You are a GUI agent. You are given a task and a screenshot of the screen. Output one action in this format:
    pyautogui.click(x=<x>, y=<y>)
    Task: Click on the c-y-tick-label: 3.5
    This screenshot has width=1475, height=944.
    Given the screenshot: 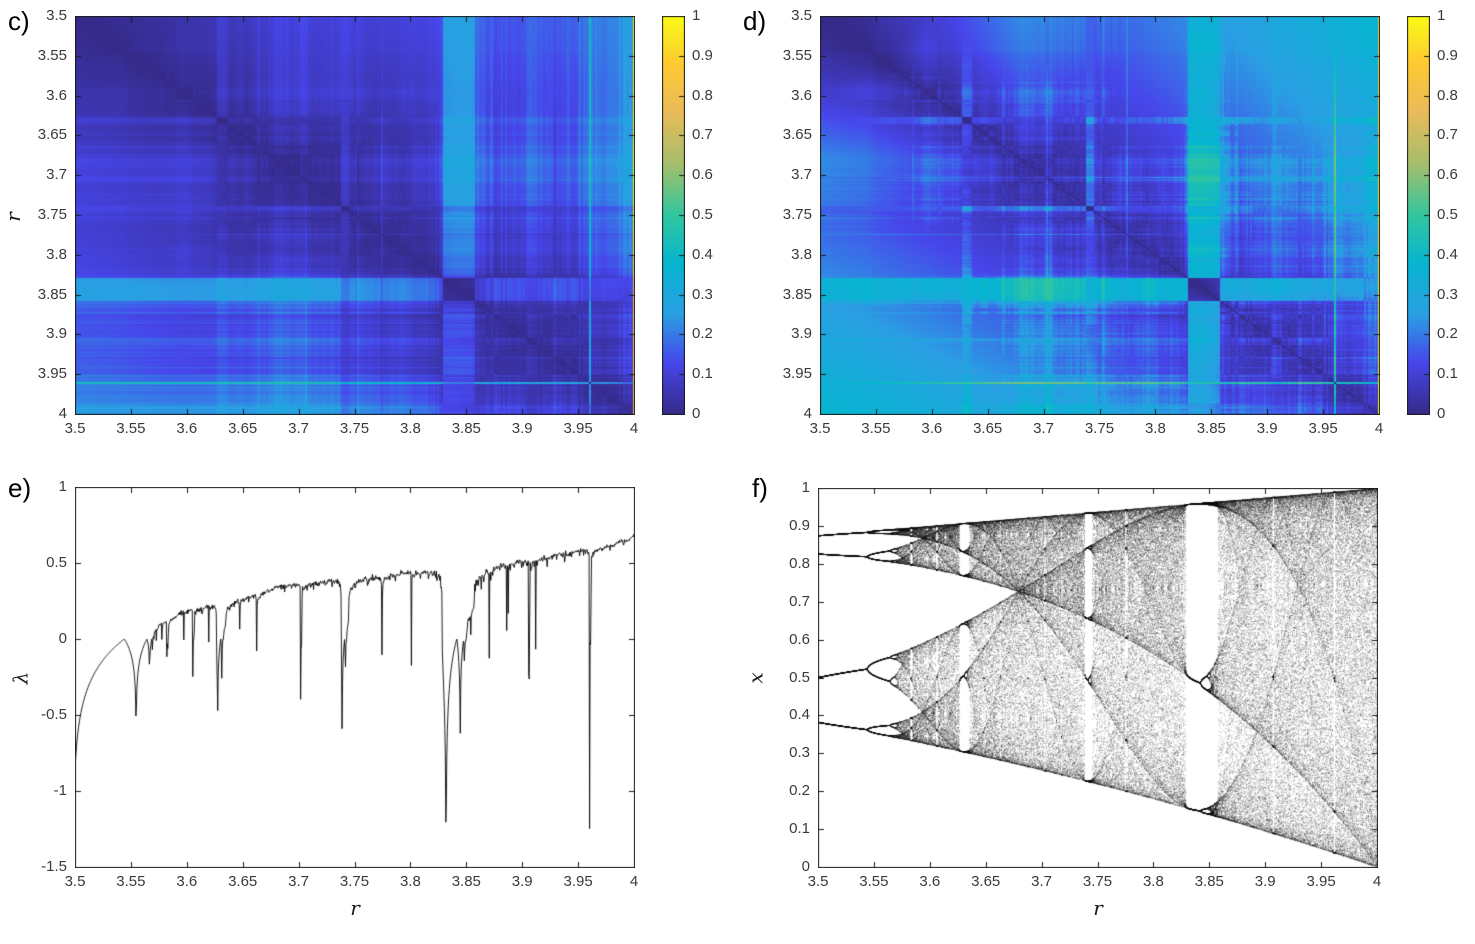 What is the action you would take?
    pyautogui.click(x=56, y=15)
    